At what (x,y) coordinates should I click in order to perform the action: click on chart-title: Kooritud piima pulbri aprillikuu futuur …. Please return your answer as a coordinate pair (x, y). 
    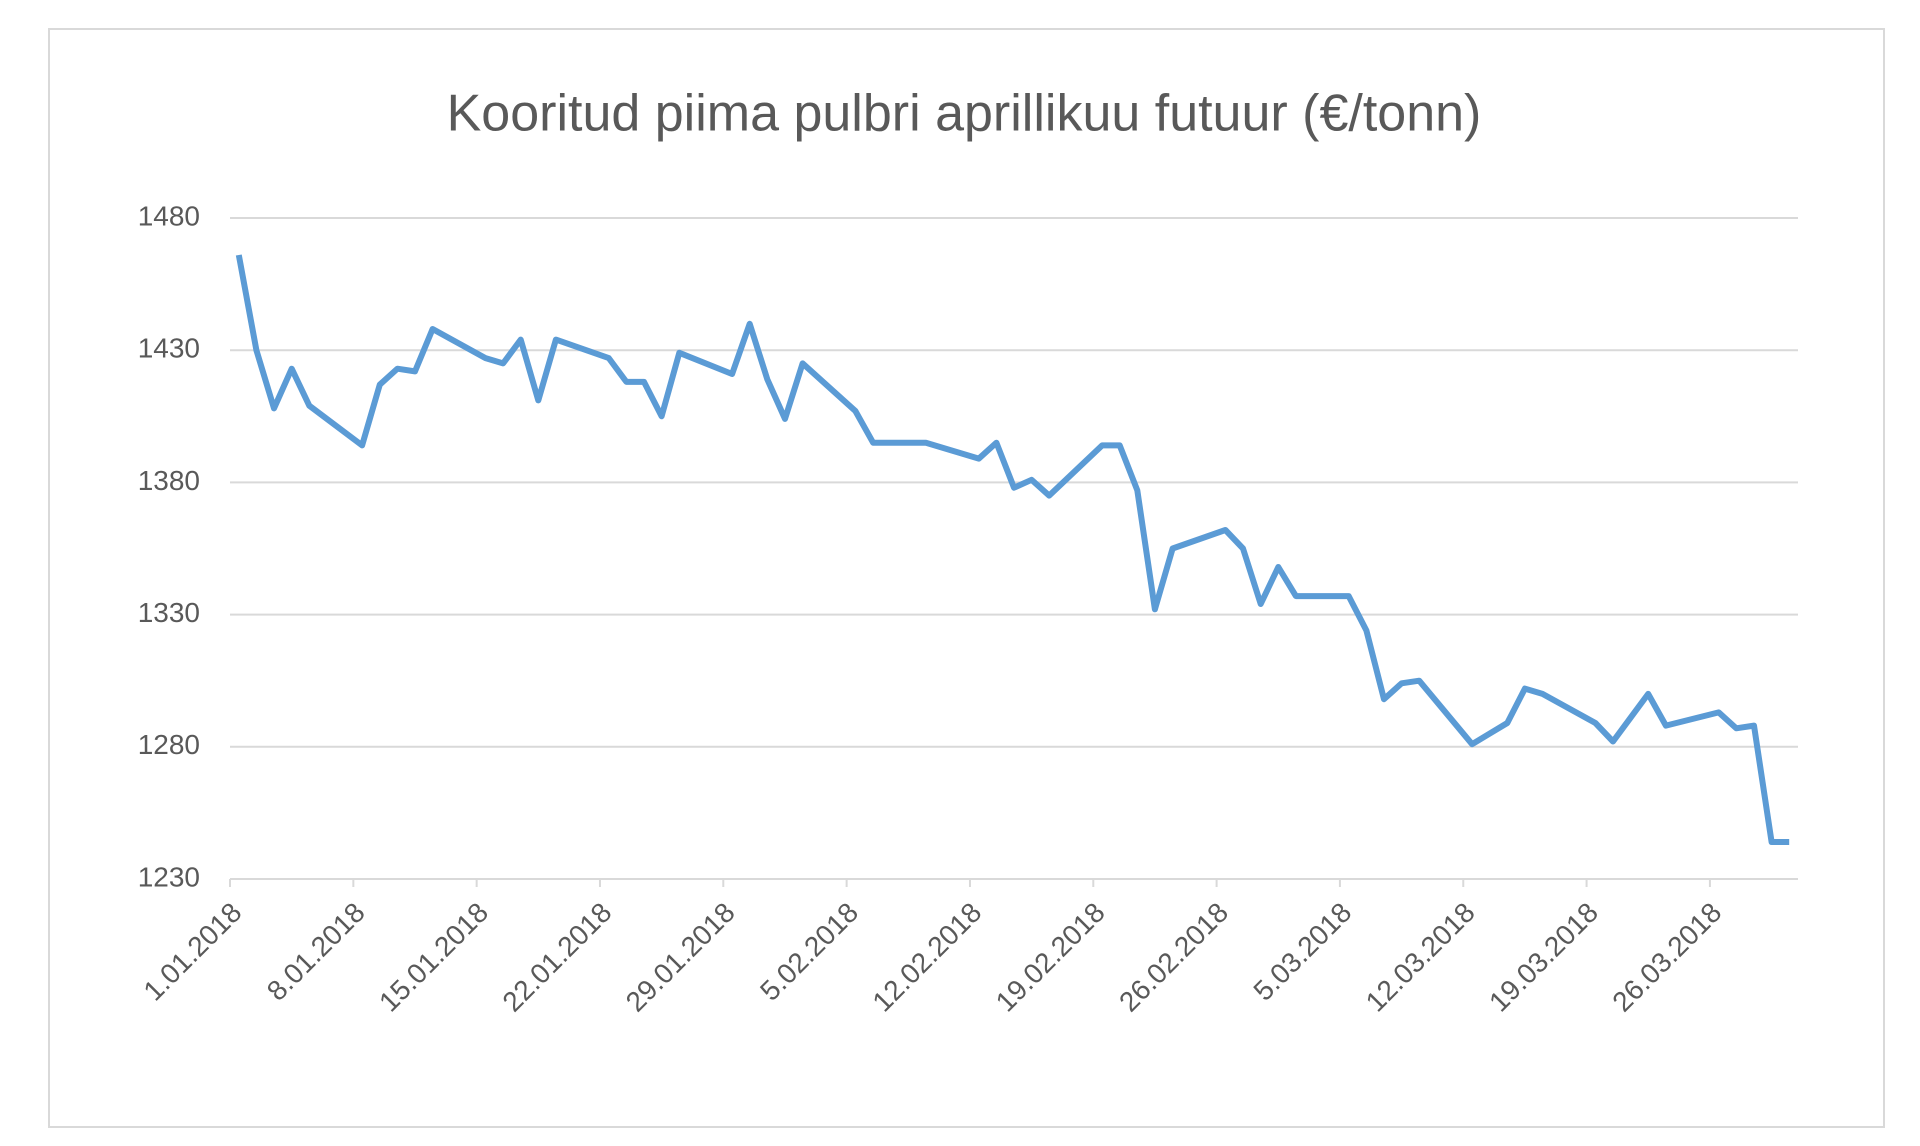
    Looking at the image, I should click on (964, 114).